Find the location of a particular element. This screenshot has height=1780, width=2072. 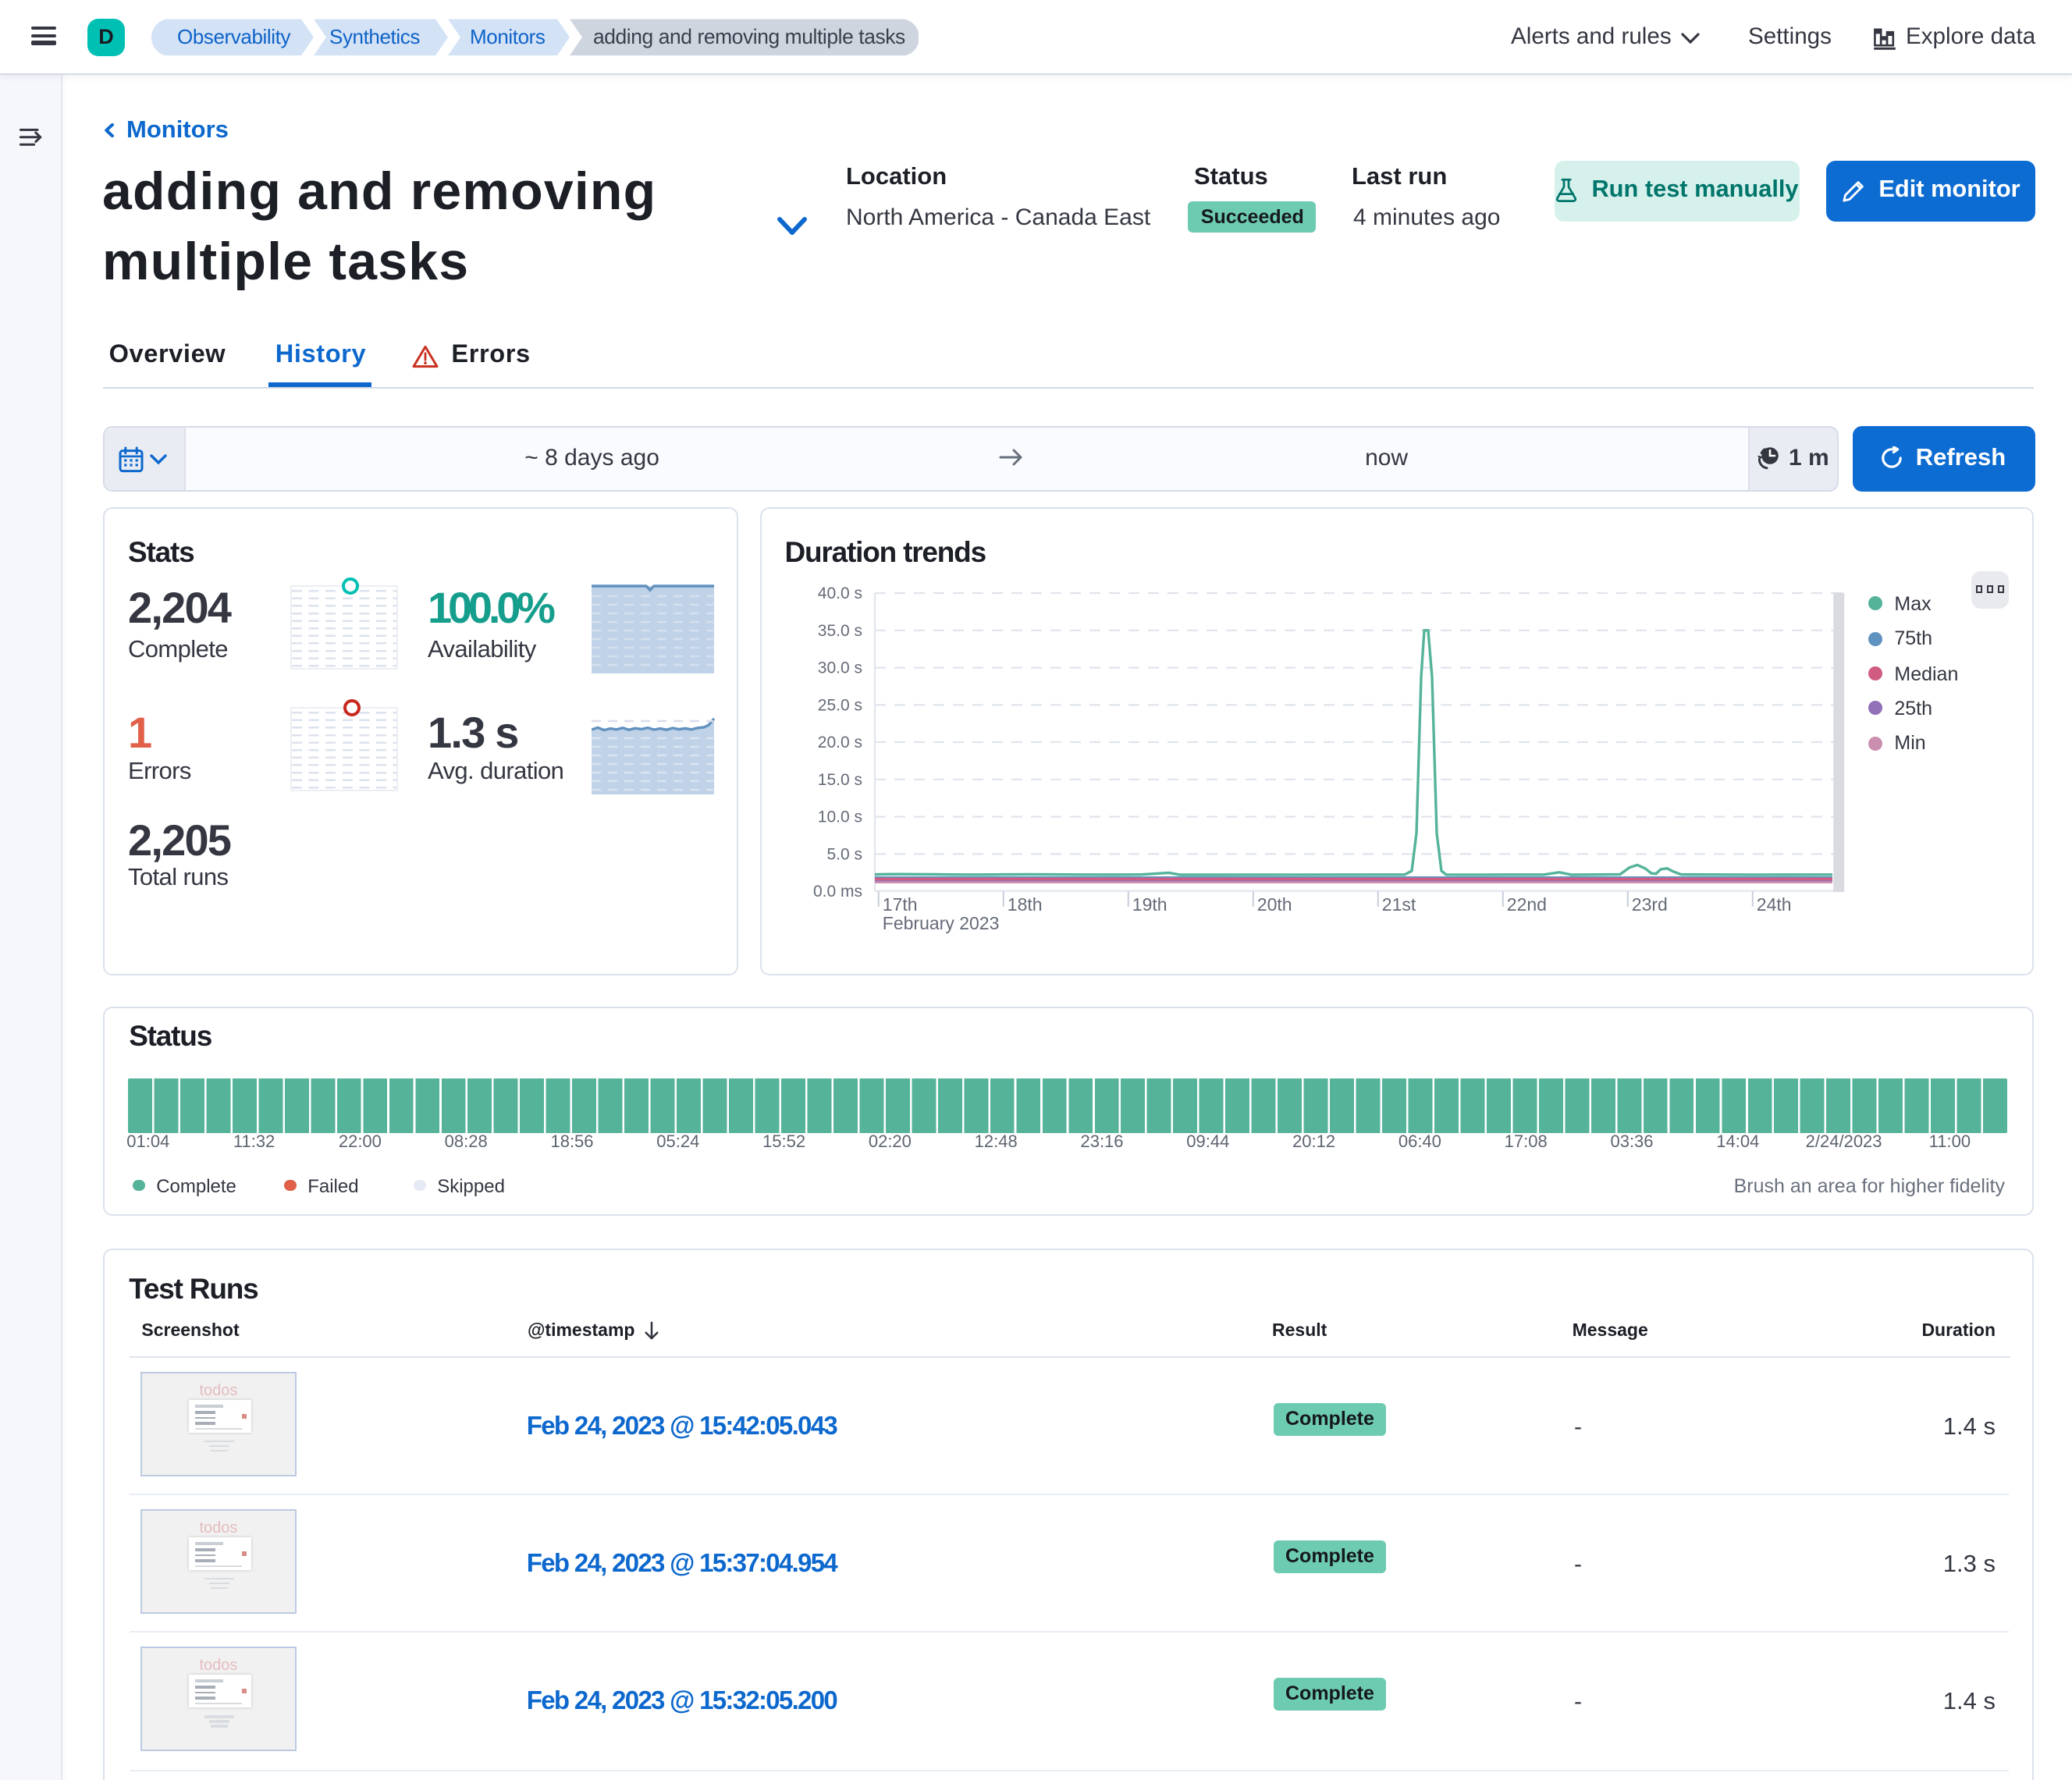

svg-text: 35.0 s is located at coordinates (840, 631).